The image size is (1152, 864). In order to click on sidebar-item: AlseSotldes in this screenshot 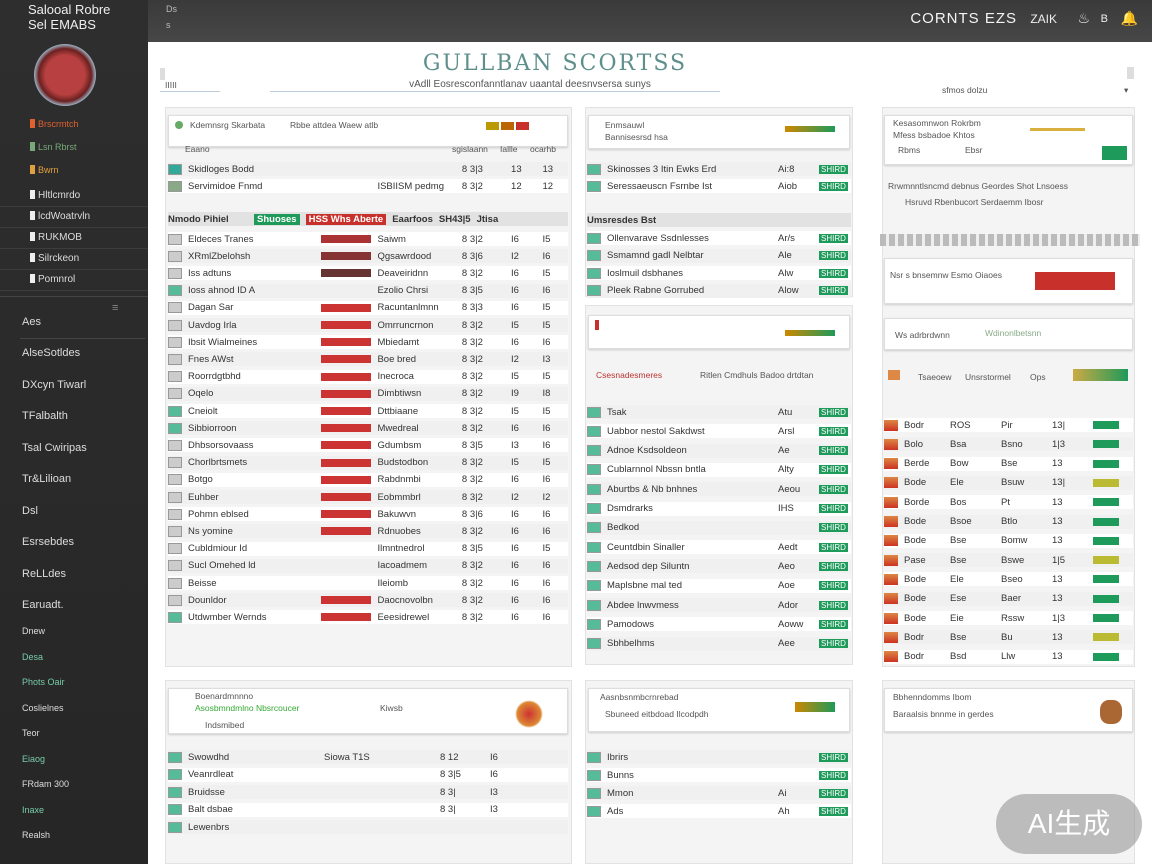, I will do `click(51, 353)`.